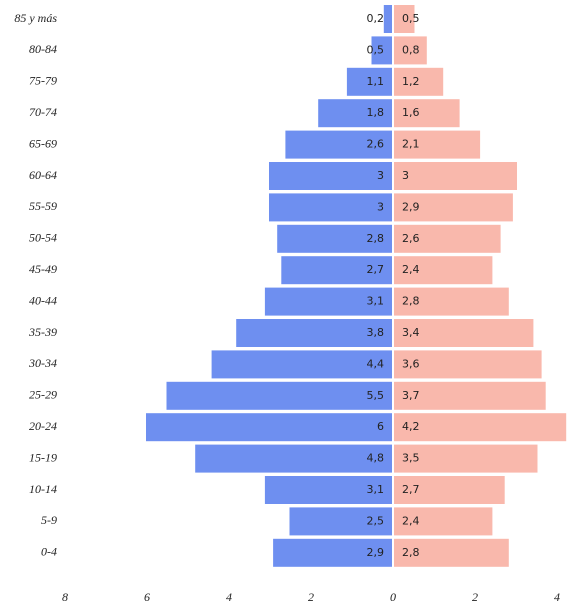 The width and height of the screenshot is (578, 613). Describe the element at coordinates (65, 597) in the screenshot. I see `x-tick-label: 8` at that location.